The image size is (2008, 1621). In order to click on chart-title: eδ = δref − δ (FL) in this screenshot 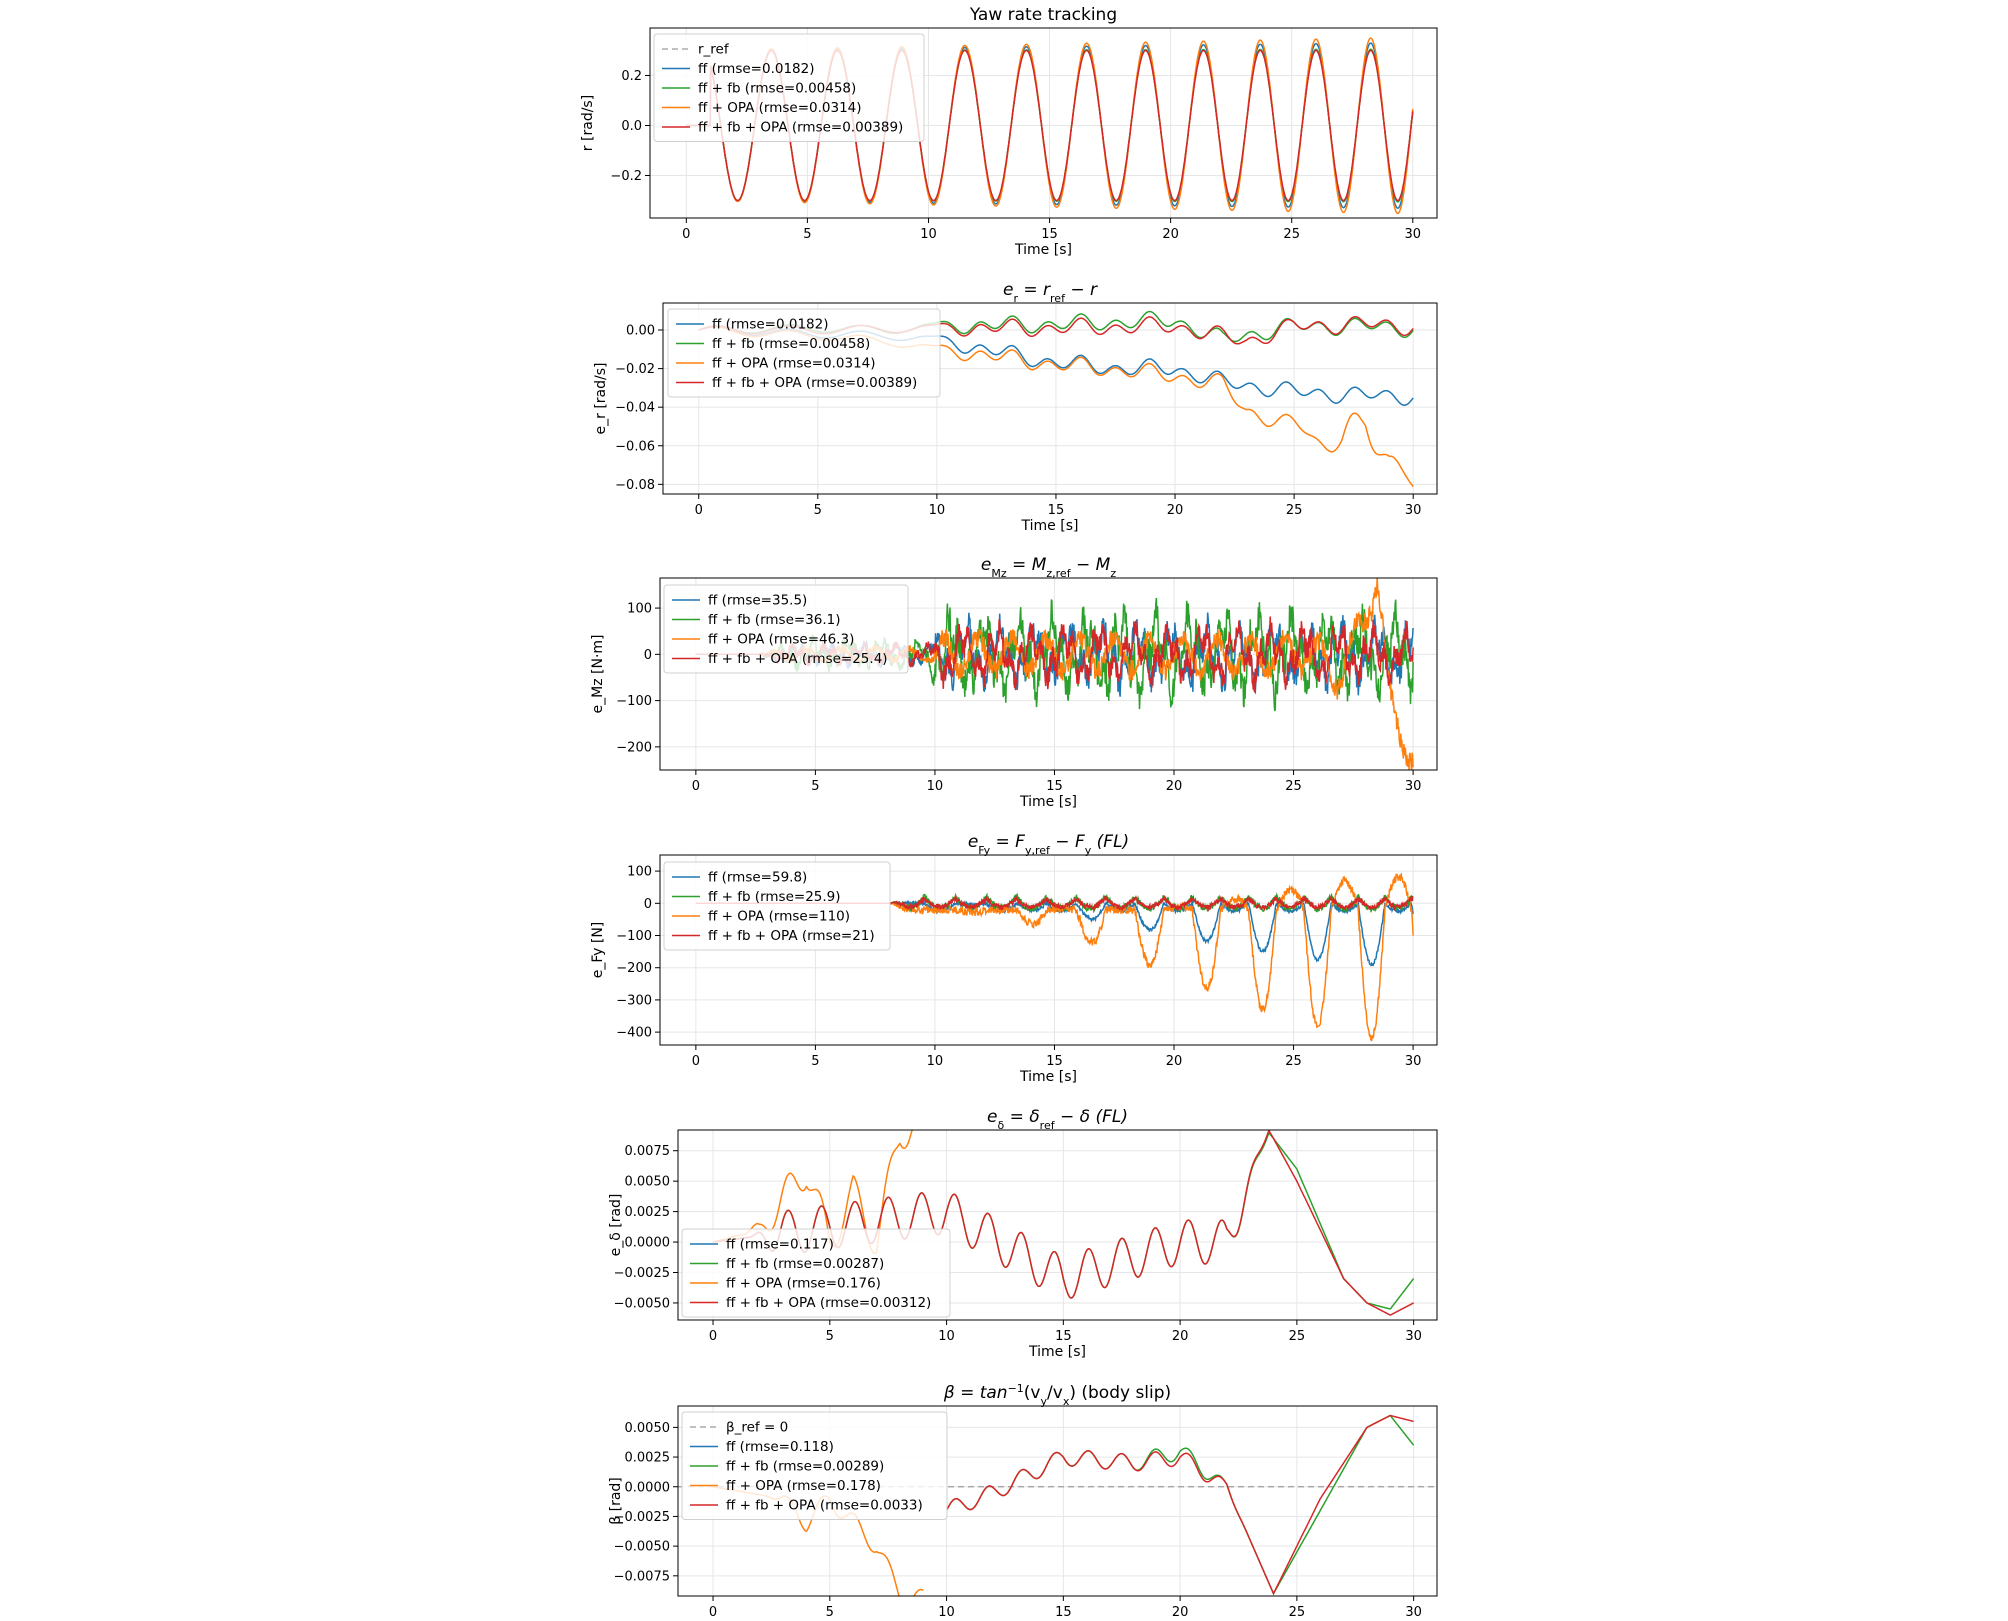, I will do `click(1057, 1119)`.